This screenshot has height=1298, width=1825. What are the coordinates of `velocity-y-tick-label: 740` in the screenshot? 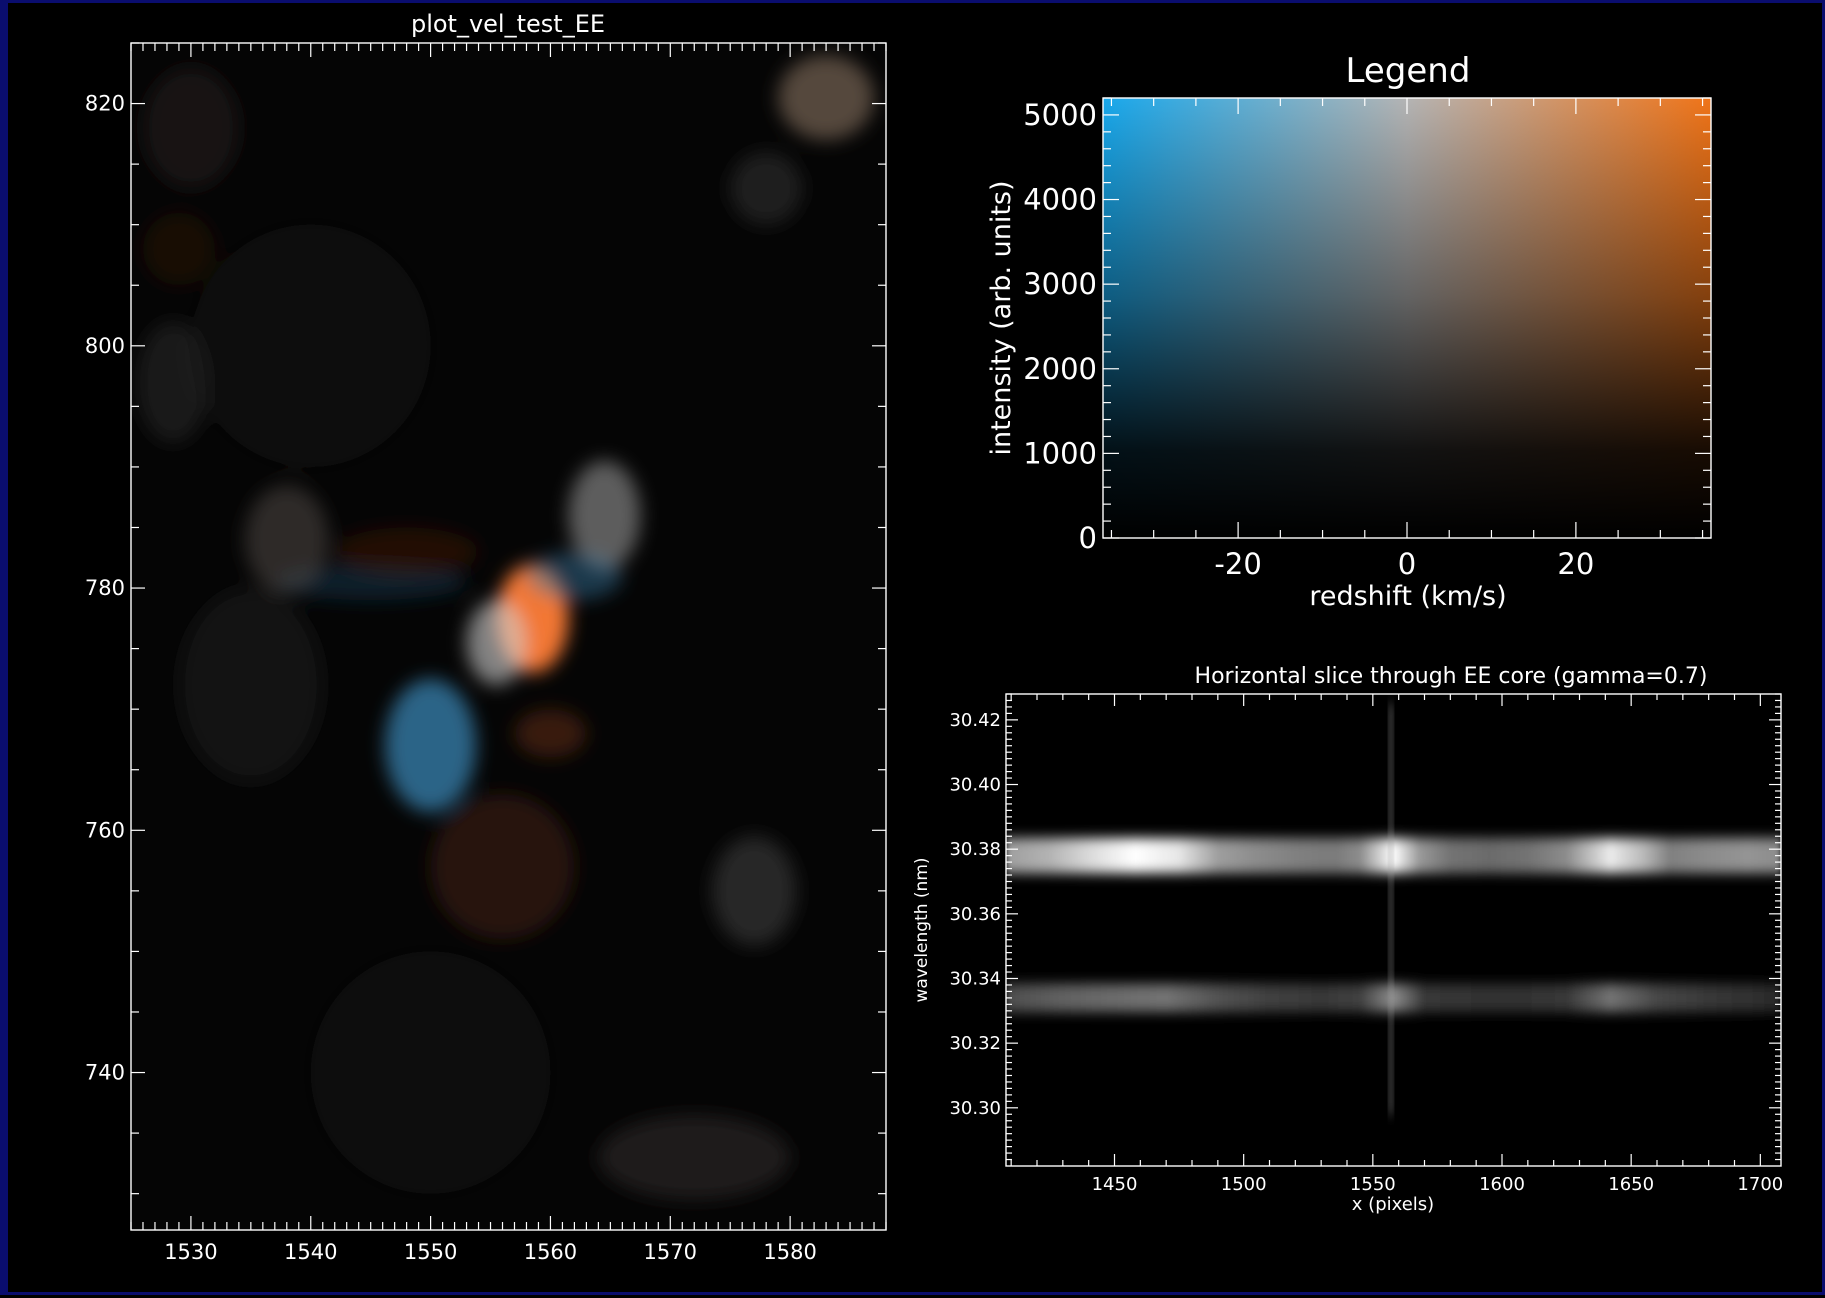 It's located at (105, 1073).